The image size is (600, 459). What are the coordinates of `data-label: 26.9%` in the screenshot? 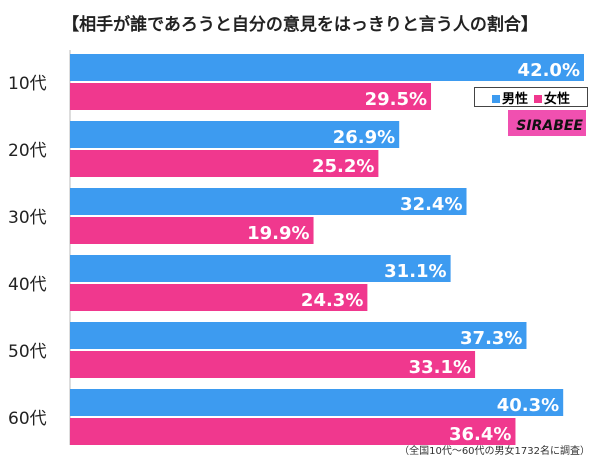 It's located at (364, 137).